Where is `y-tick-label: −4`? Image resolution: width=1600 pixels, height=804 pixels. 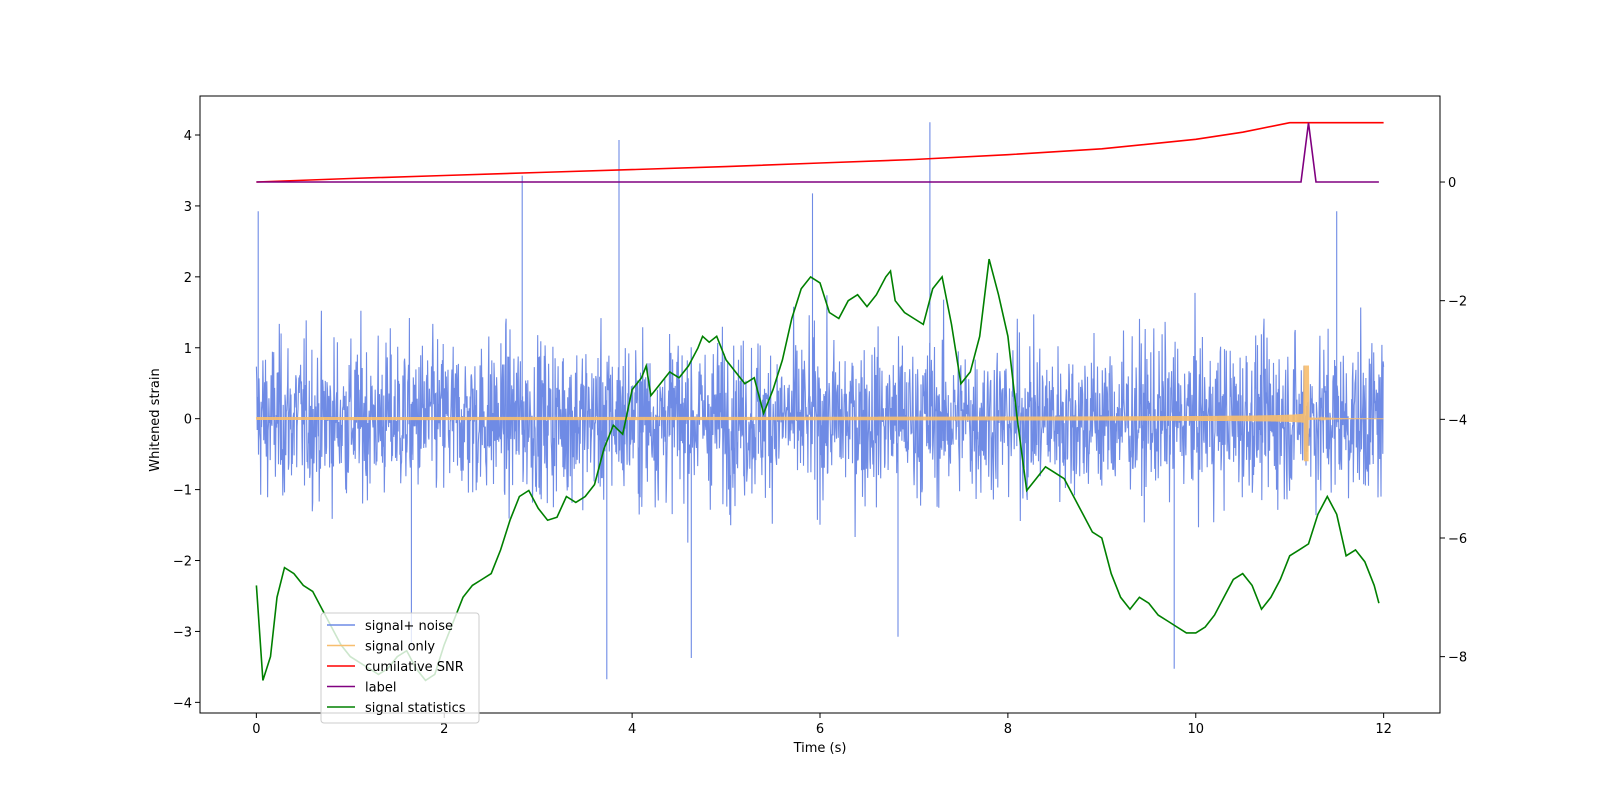 y-tick-label: −4 is located at coordinates (182, 703).